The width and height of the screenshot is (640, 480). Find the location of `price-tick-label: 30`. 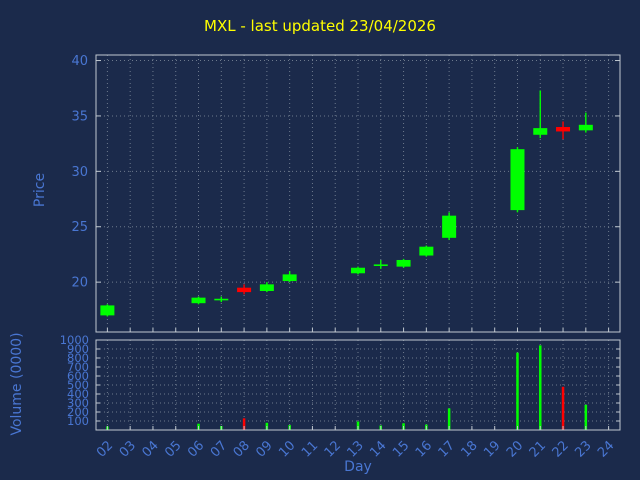

price-tick-label: 30 is located at coordinates (79, 172).